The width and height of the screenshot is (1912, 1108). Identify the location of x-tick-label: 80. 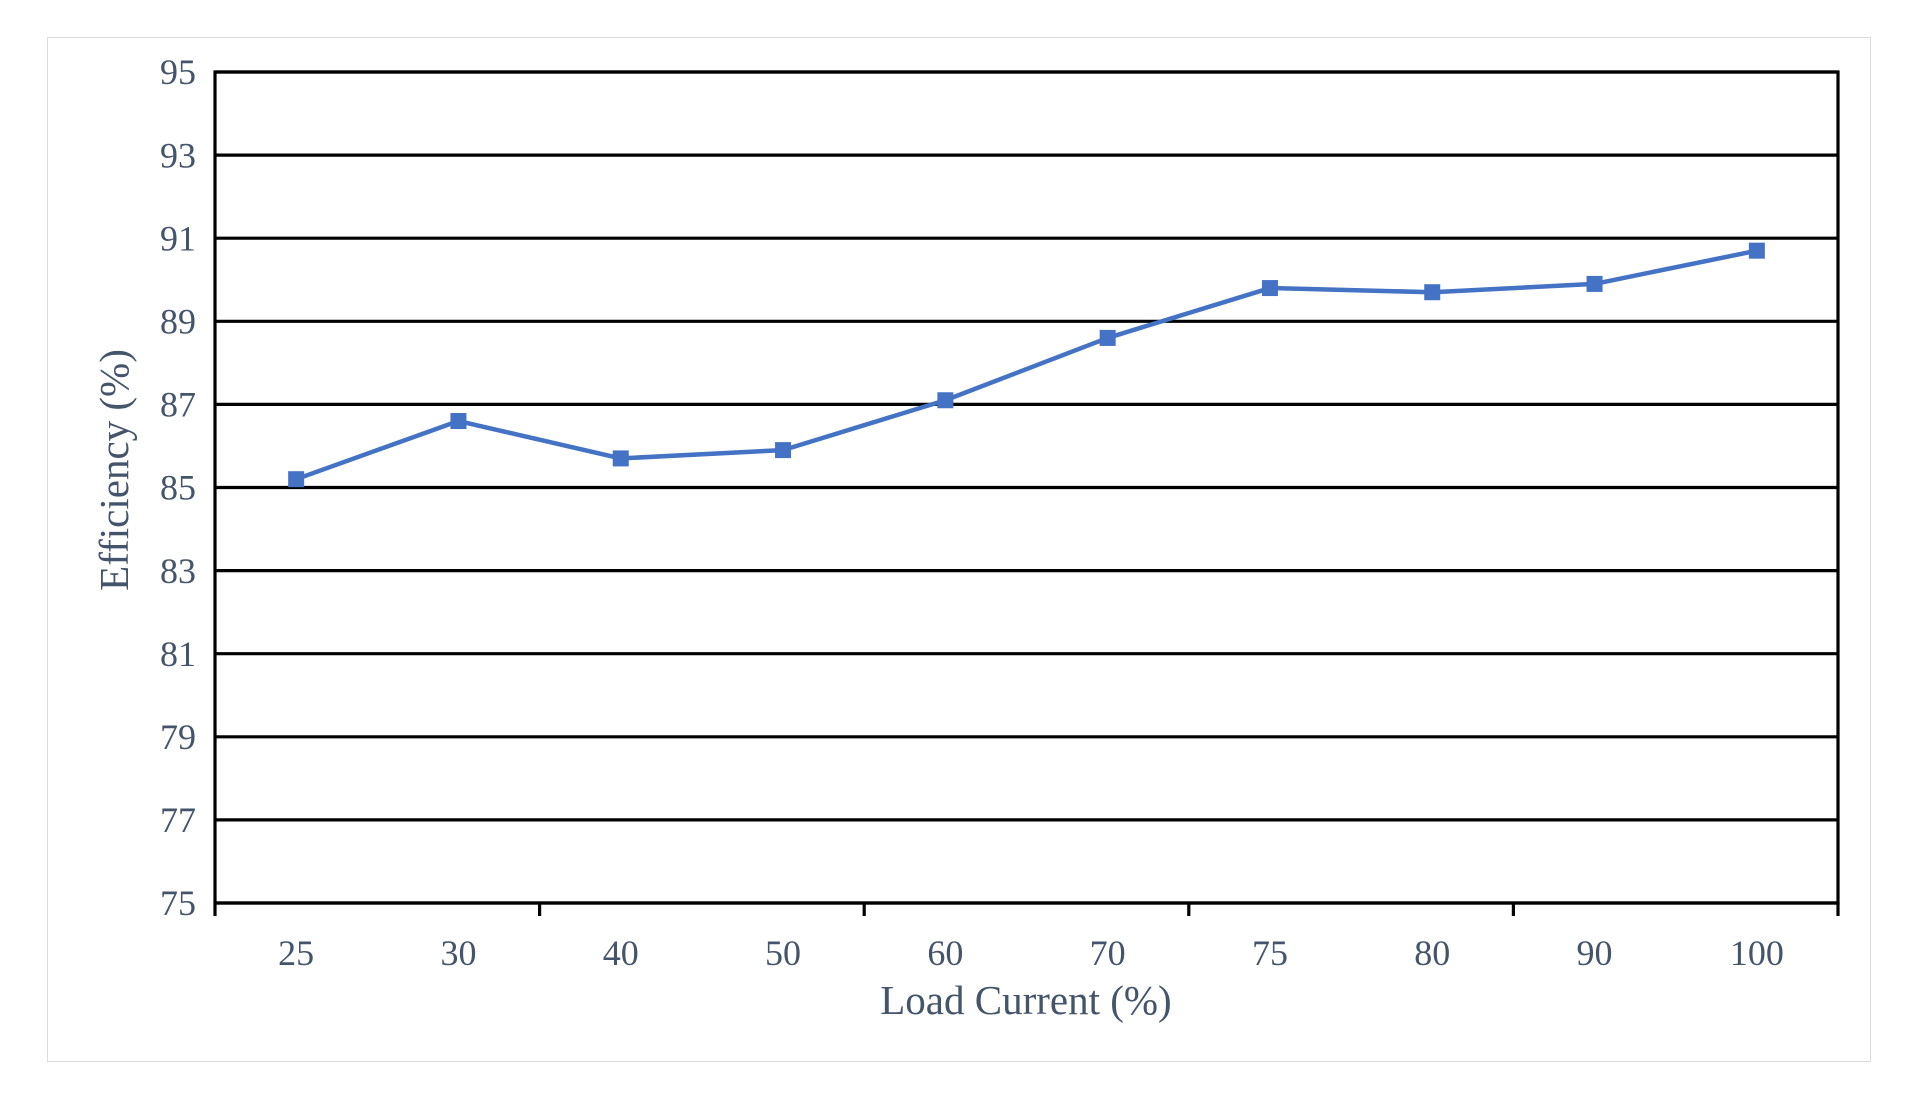
(1432, 953).